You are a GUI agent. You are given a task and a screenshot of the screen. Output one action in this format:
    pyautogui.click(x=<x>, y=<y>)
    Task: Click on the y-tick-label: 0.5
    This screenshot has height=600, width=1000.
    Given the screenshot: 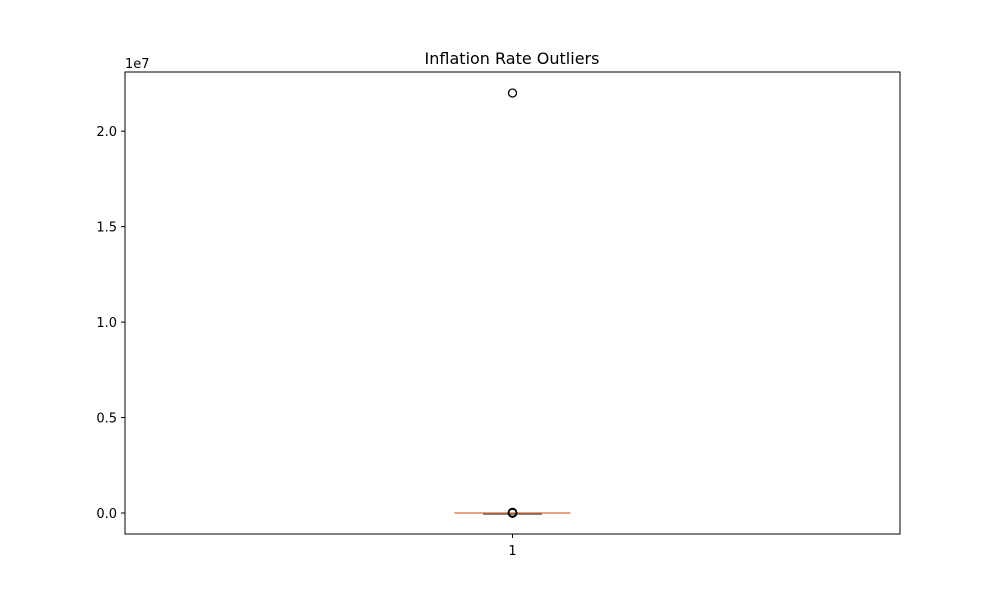 What is the action you would take?
    pyautogui.click(x=106, y=419)
    